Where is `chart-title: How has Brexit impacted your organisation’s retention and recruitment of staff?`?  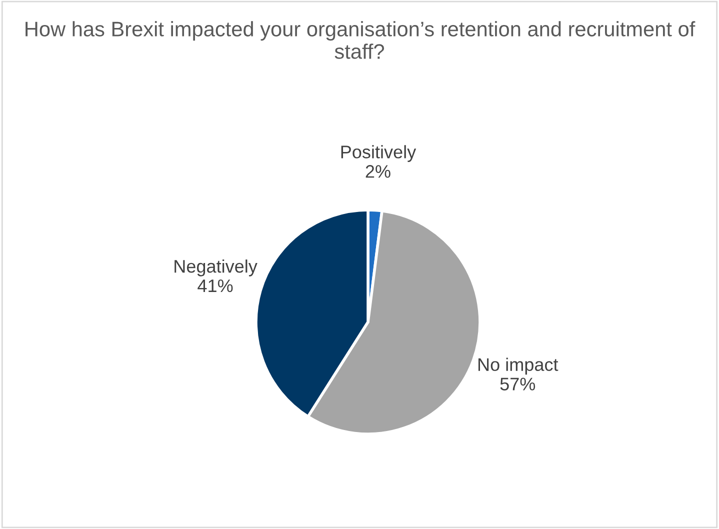 chart-title: How has Brexit impacted your organisation’s retention and recruitment of staff? is located at coordinates (361, 40).